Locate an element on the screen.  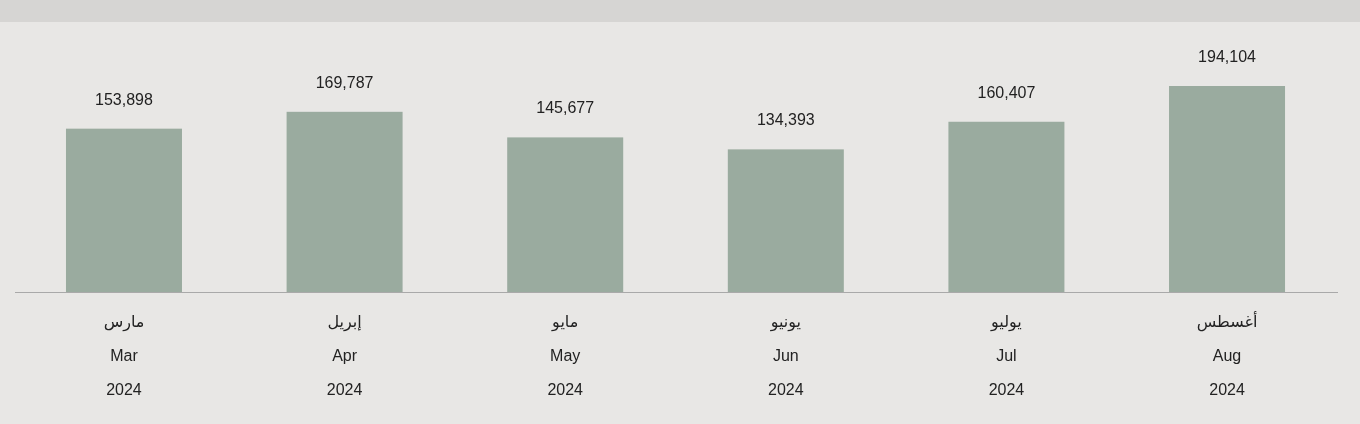
data-label: 153,898 is located at coordinates (124, 99).